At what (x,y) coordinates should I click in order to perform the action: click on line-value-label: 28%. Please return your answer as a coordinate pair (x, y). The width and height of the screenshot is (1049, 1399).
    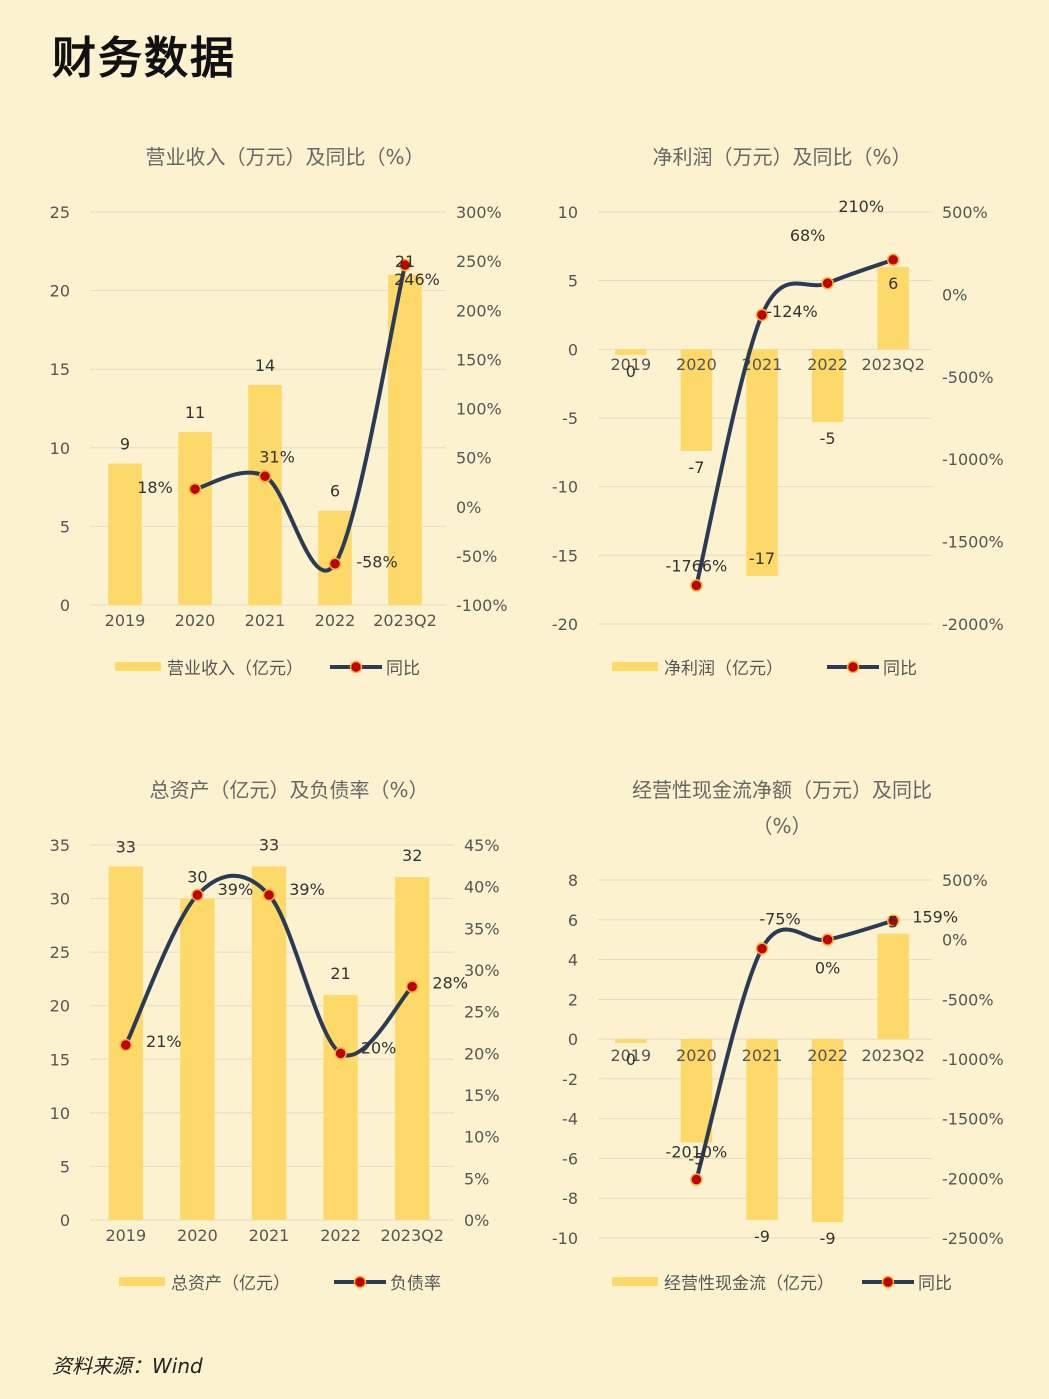
    Looking at the image, I should click on (450, 983).